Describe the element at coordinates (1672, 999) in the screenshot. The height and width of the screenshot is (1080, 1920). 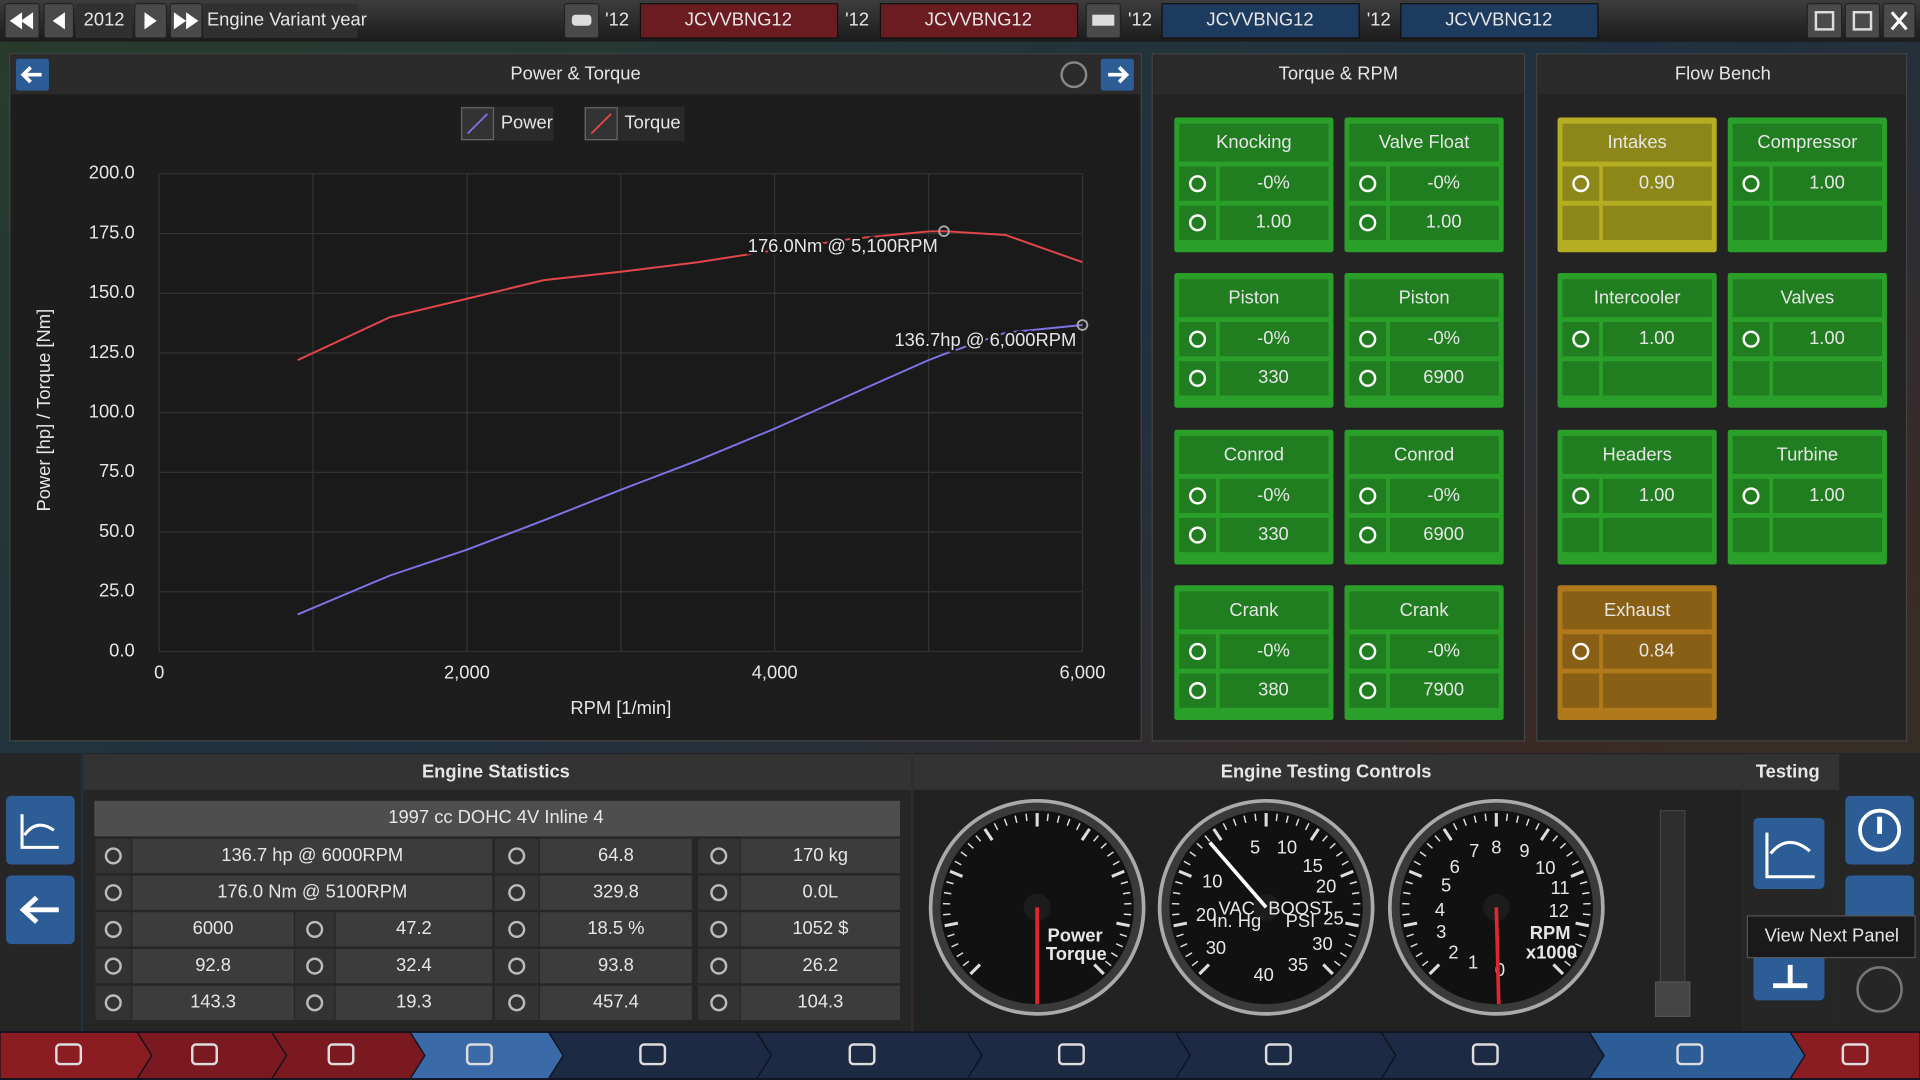
I see `throttle-knob` at that location.